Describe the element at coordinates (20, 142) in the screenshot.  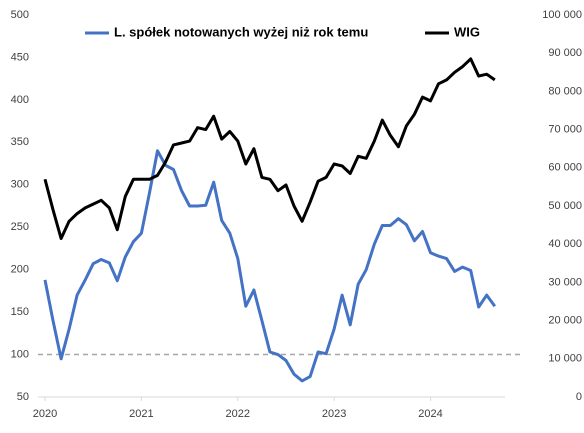
I see `y-tick-label: 350` at that location.